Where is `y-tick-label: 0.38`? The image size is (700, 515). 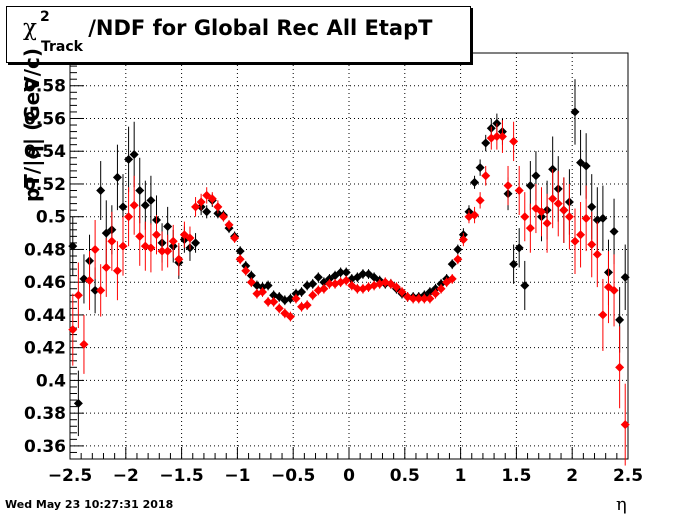
y-tick-label: 0.38 is located at coordinates (45, 414).